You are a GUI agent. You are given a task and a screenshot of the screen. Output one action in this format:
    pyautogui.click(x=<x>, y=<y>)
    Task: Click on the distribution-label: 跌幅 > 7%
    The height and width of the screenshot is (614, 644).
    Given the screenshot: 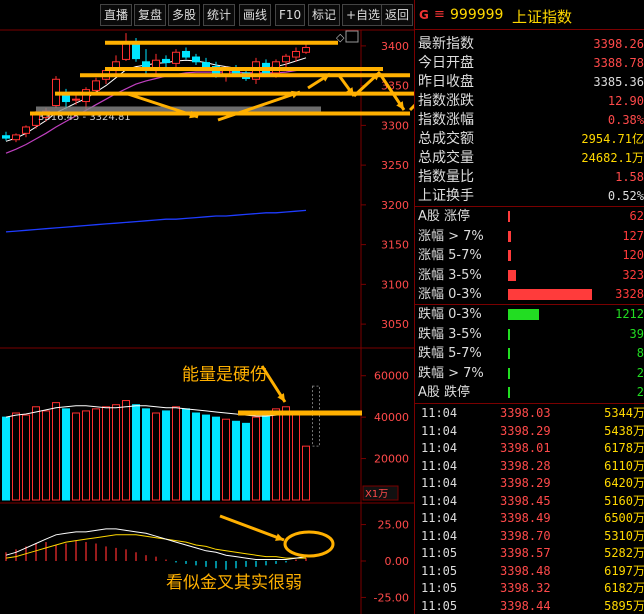 What is the action you would take?
    pyautogui.click(x=451, y=373)
    